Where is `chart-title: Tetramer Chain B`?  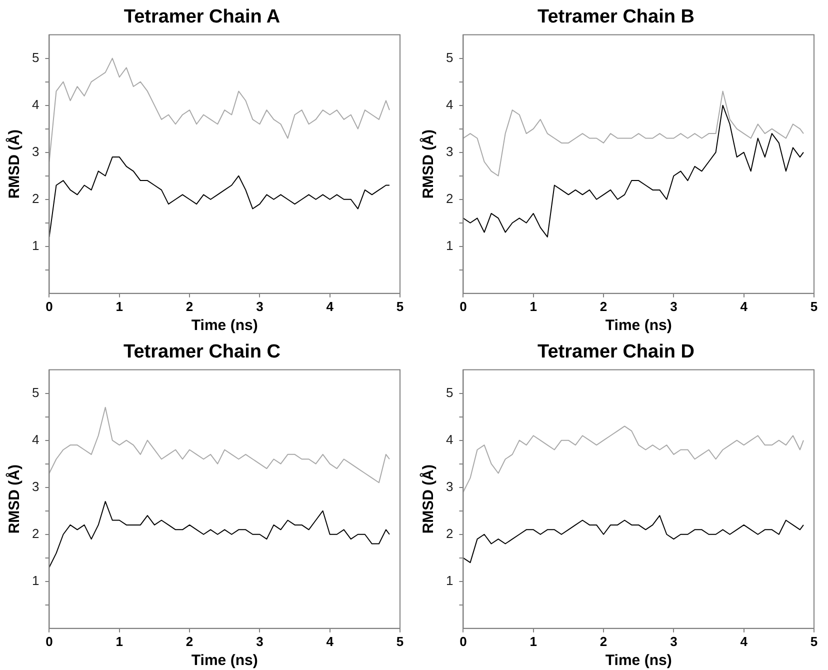
chart-title: Tetramer Chain B is located at coordinates (616, 17).